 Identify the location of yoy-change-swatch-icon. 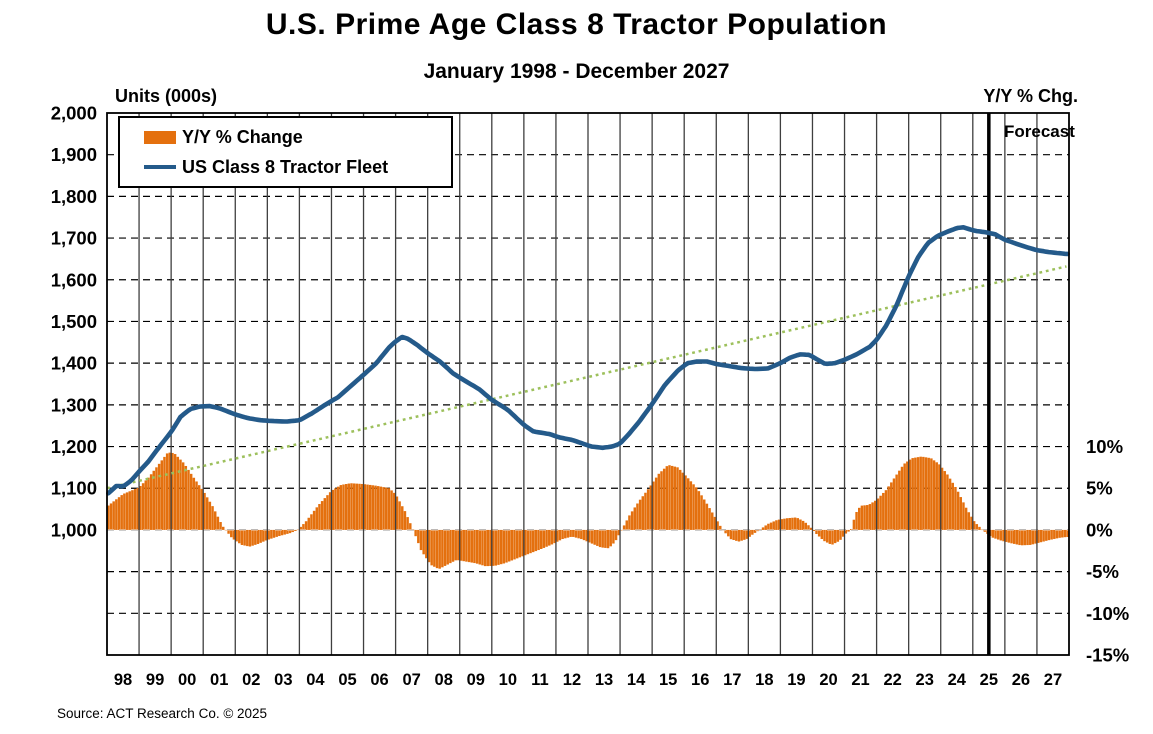
(160, 137).